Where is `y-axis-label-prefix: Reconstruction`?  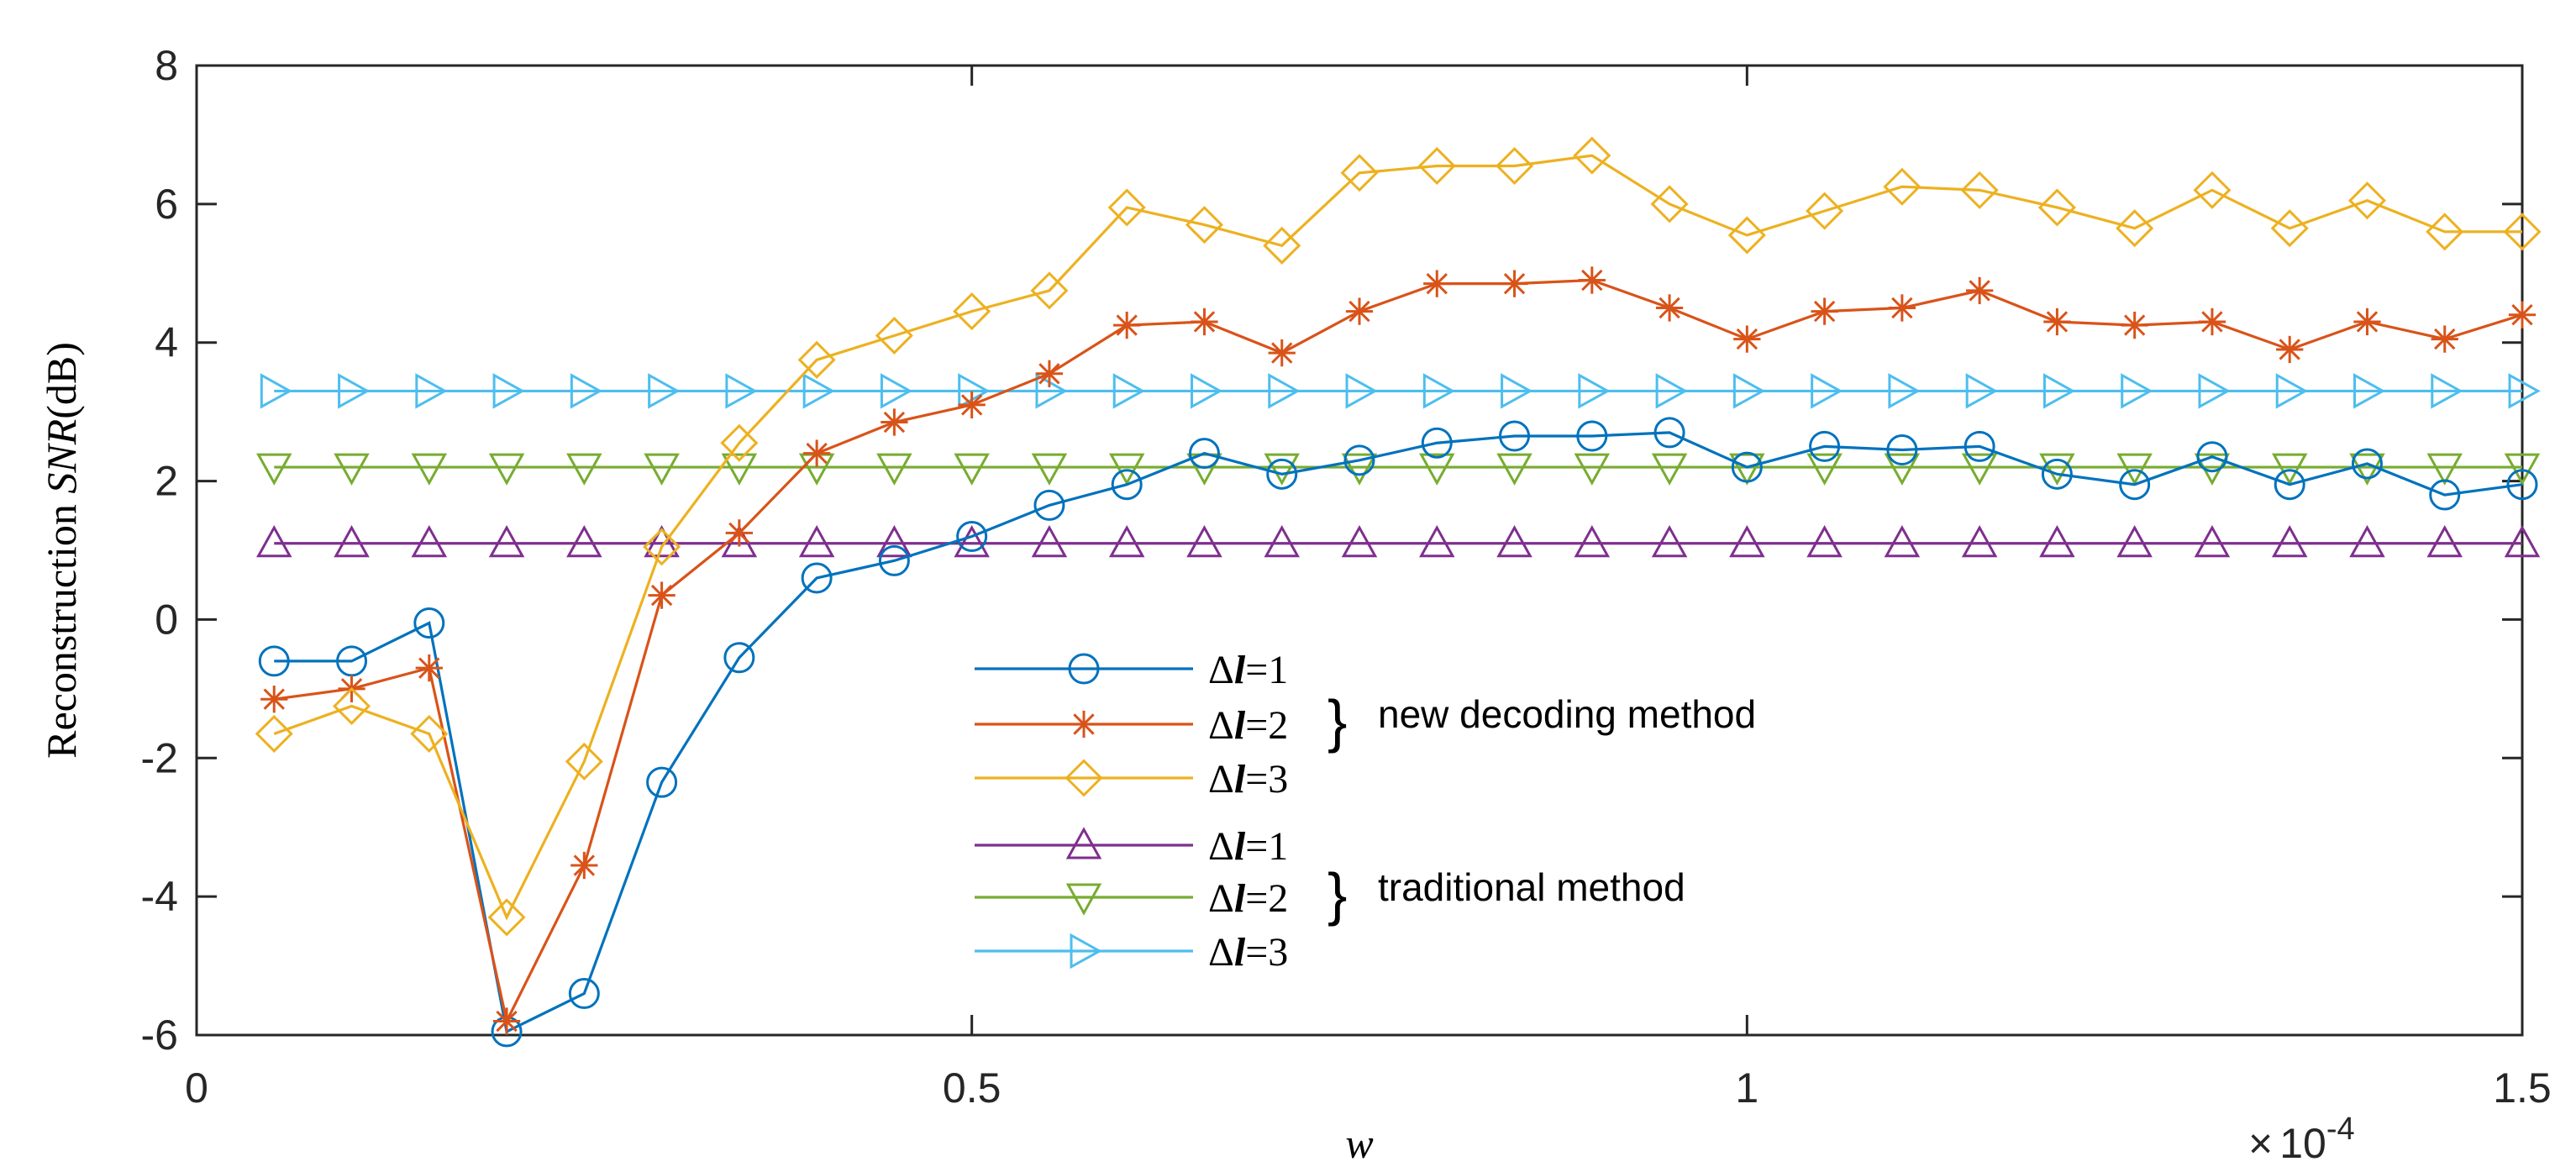
y-axis-label-prefix: Reconstruction is located at coordinates (61, 627).